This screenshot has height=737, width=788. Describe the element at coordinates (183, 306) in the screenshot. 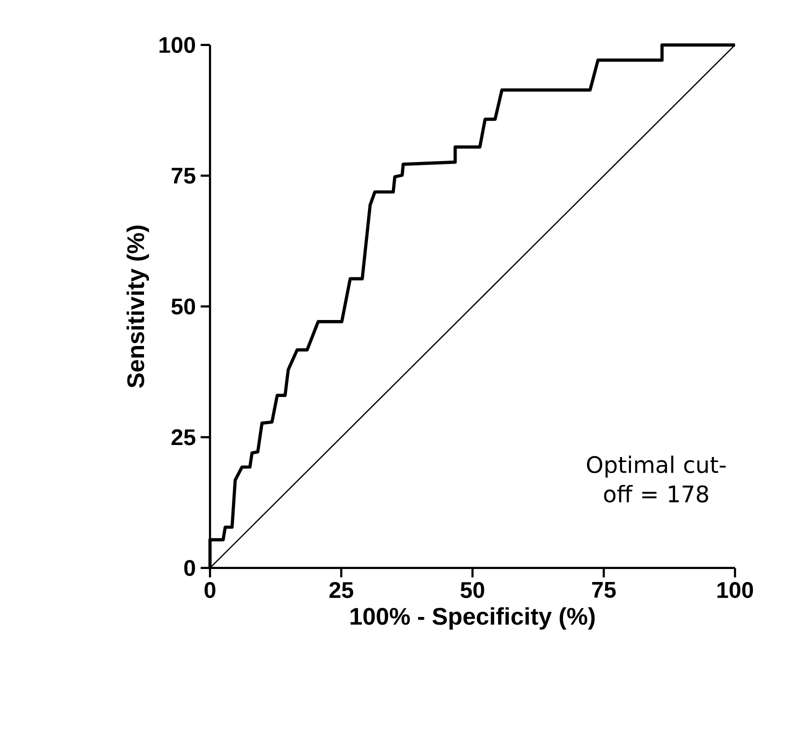

I see `y-tick-label: 50` at that location.